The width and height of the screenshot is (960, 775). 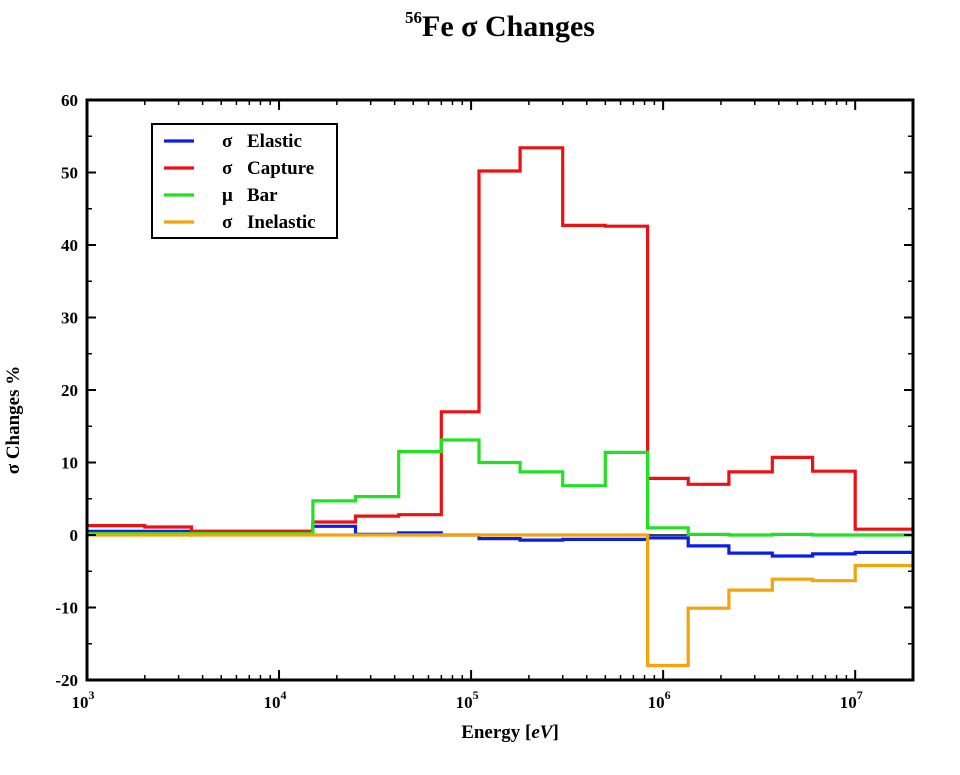 I want to click on x-tick-label: 10⁷, so click(x=851, y=700).